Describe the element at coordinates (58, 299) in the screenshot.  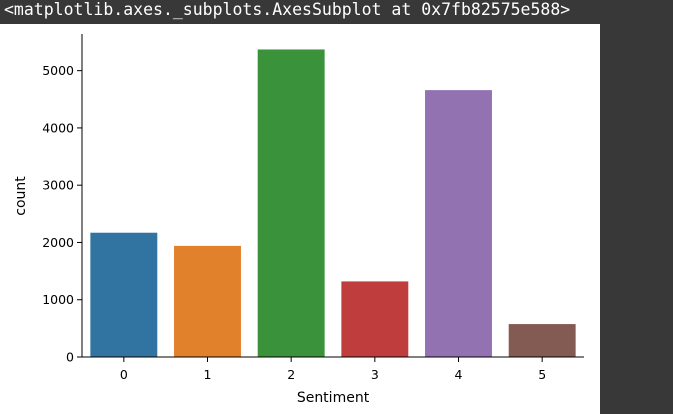
I see `y-tick-label: 1000` at that location.